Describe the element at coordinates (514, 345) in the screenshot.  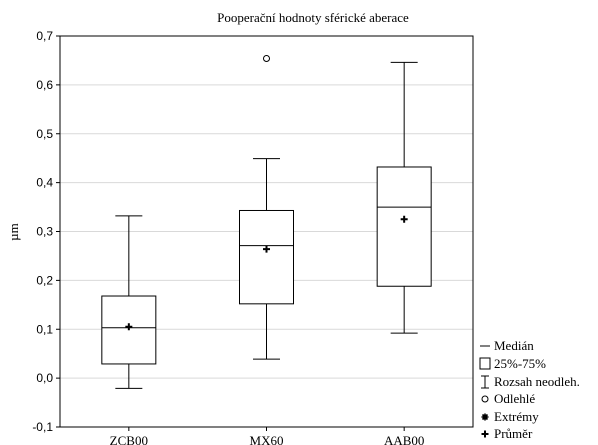
I see `legend-label: Medián` at that location.